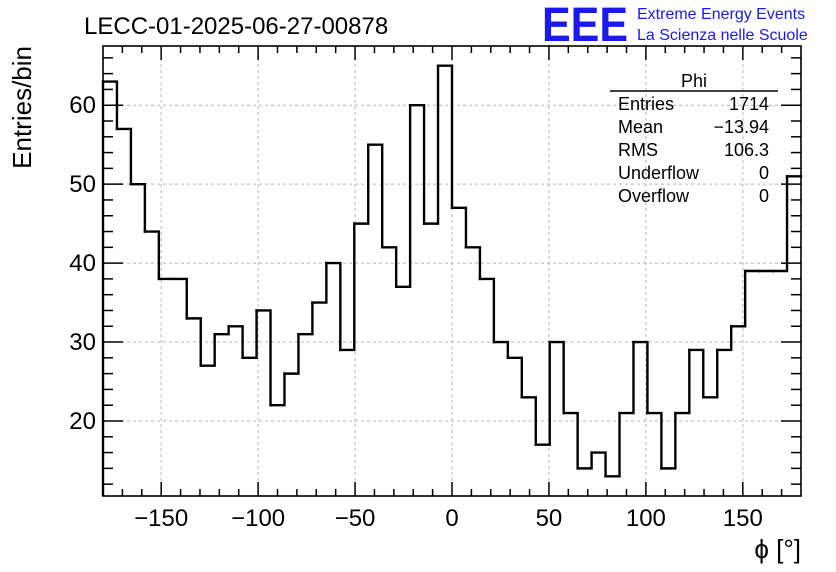 This screenshot has width=836, height=572. I want to click on stats-entries-label: Entries, so click(646, 104).